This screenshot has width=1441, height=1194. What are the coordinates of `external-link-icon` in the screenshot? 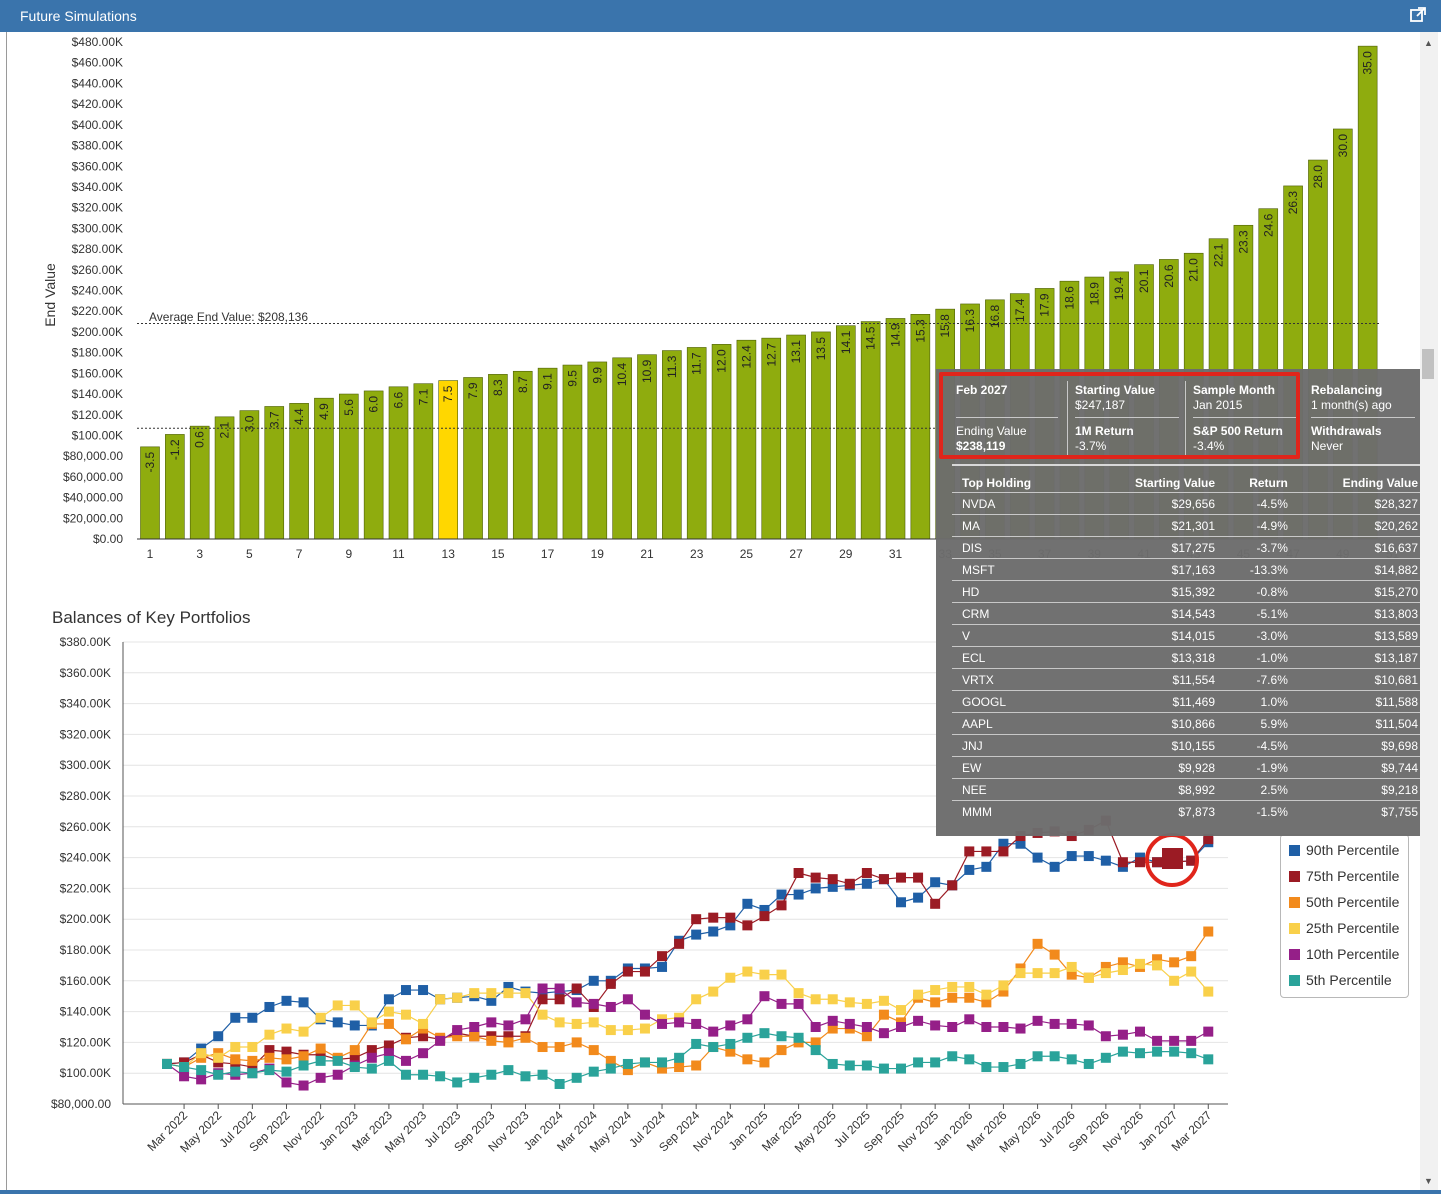 It's located at (1418, 15).